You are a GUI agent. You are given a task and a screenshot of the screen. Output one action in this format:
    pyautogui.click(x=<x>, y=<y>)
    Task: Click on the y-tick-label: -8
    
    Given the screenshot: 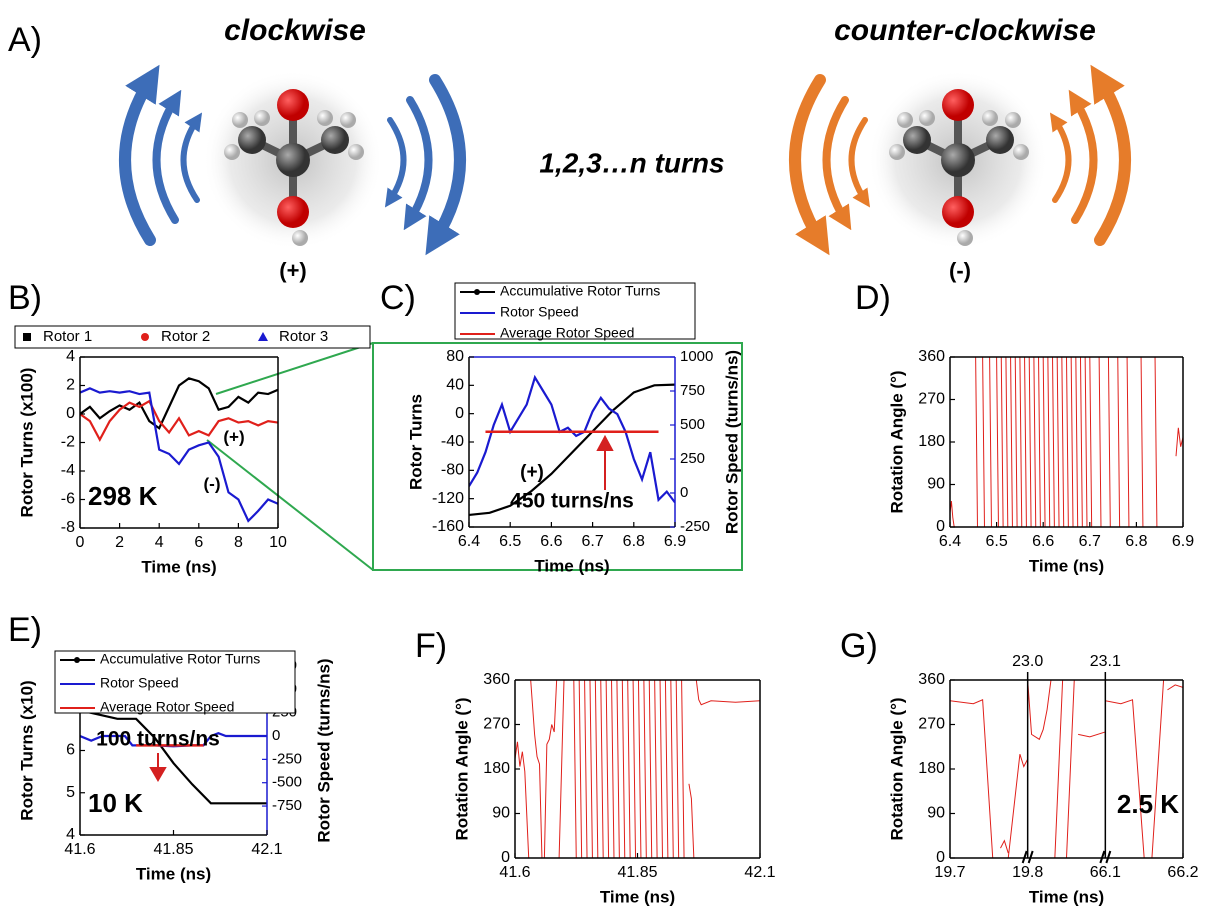 What is the action you would take?
    pyautogui.click(x=68, y=527)
    